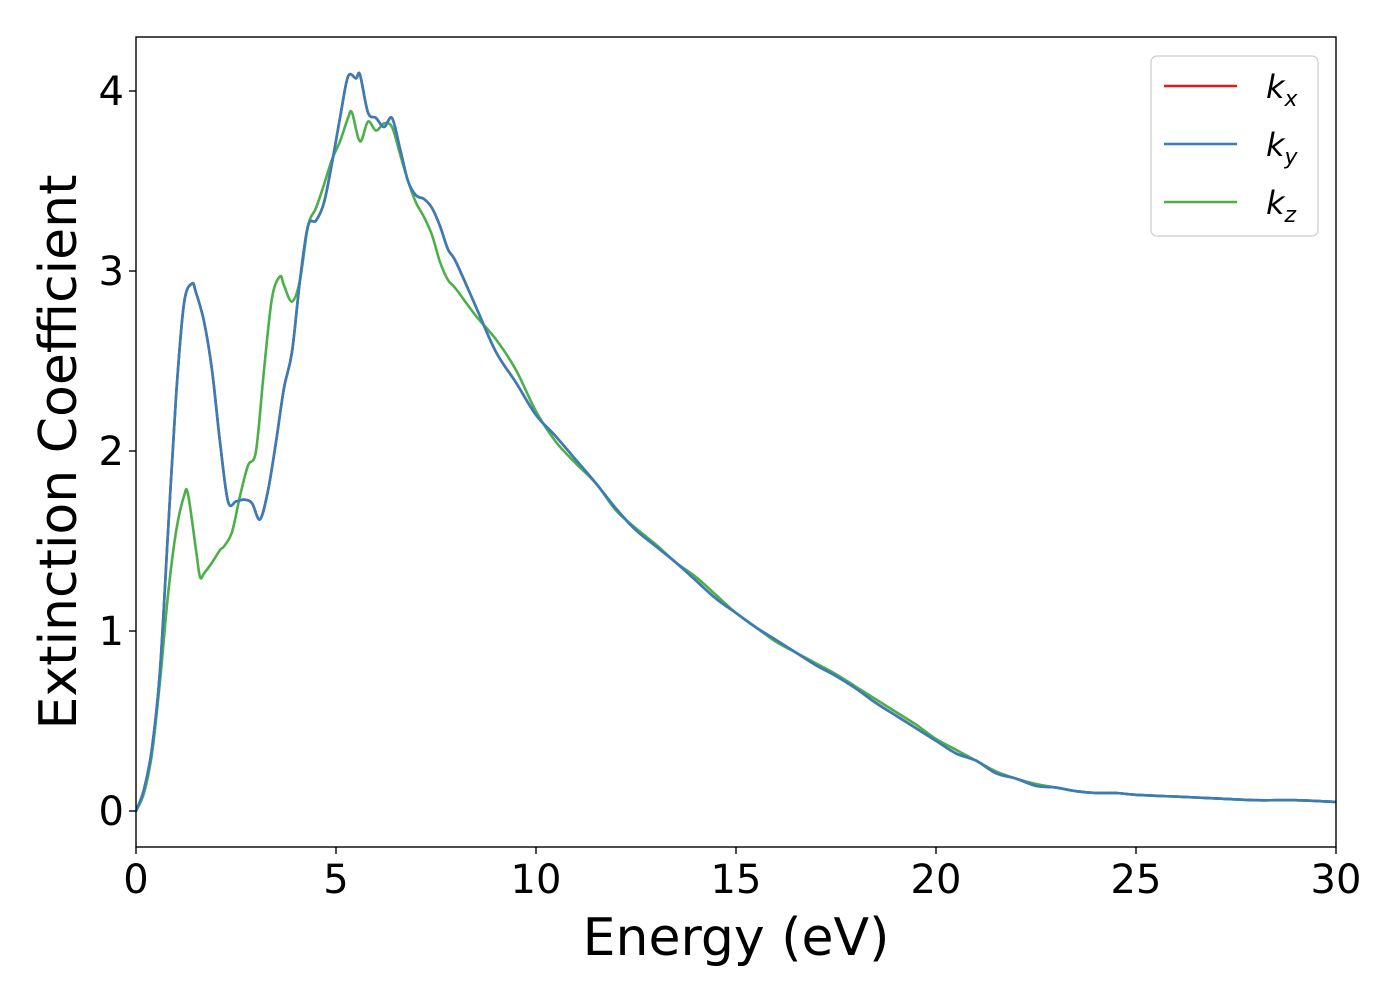  I want to click on y-axis-label: Extinction Coefficient, so click(59, 452).